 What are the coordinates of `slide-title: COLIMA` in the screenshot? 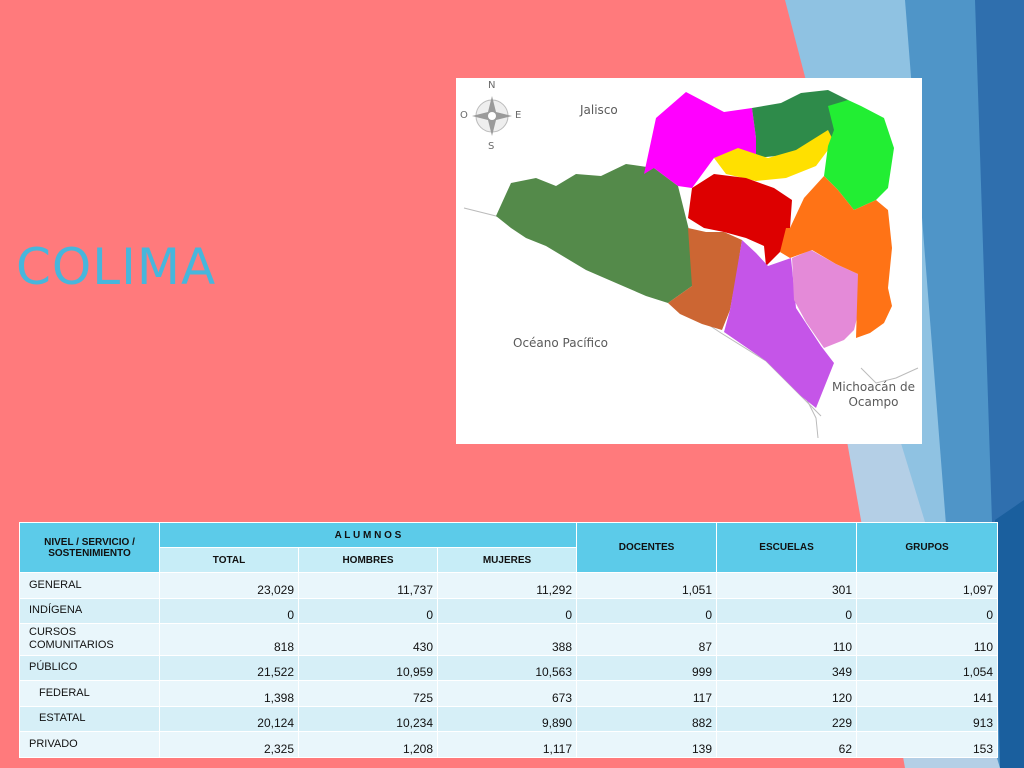 It's located at (116, 267).